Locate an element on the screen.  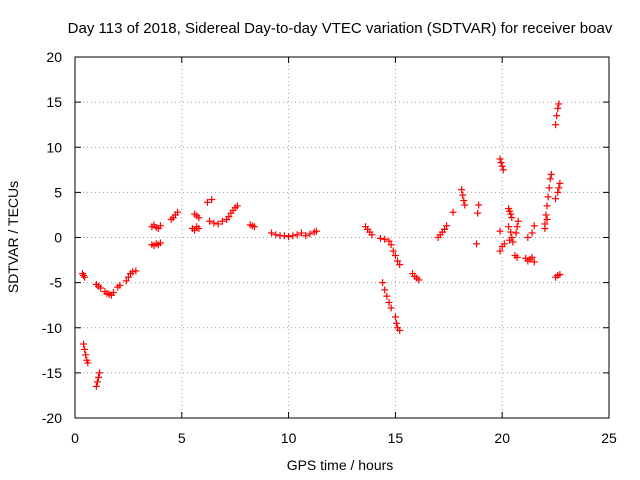
y-tick-labels: -20 -15 -10 -5 0 5 10 15 20 is located at coordinates (52, 237).